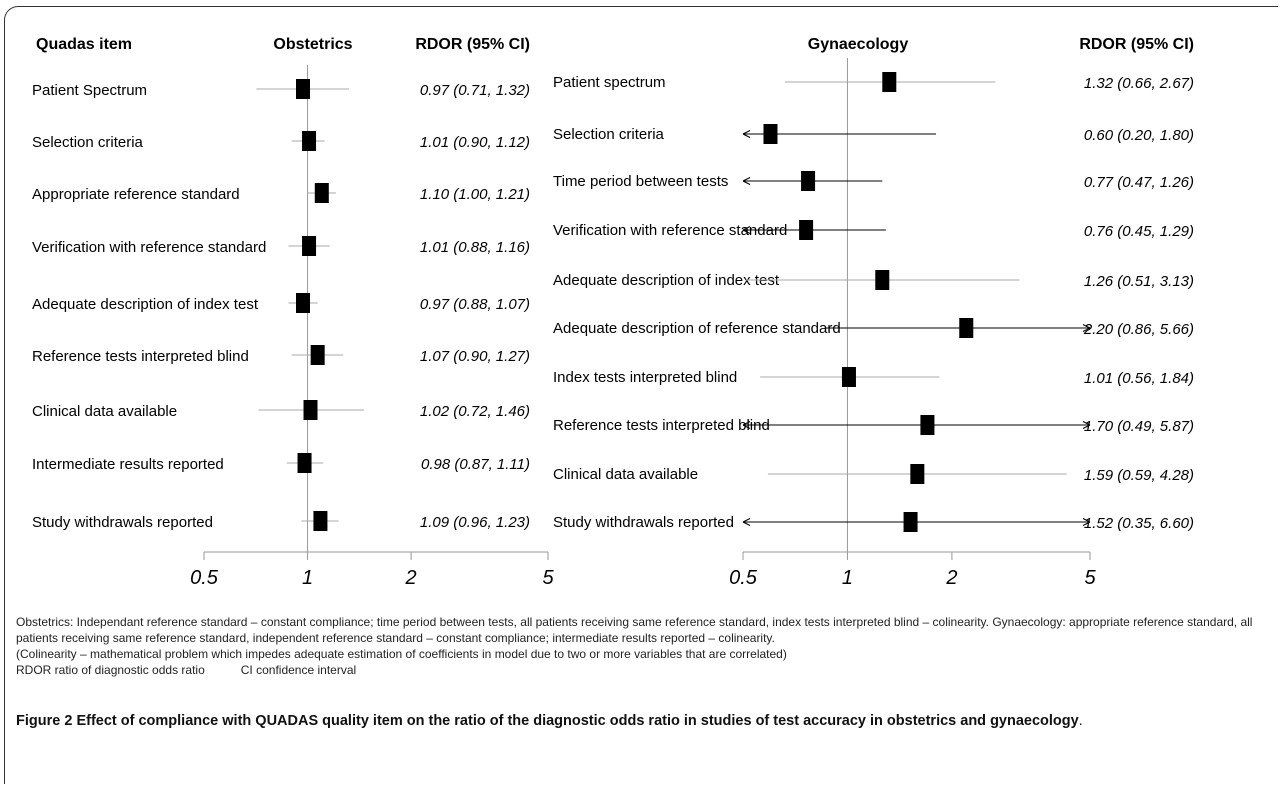 The height and width of the screenshot is (789, 1282). Describe the element at coordinates (666, 280) in the screenshot. I see `gynaecology-item-label-4: Adequate description of index test` at that location.